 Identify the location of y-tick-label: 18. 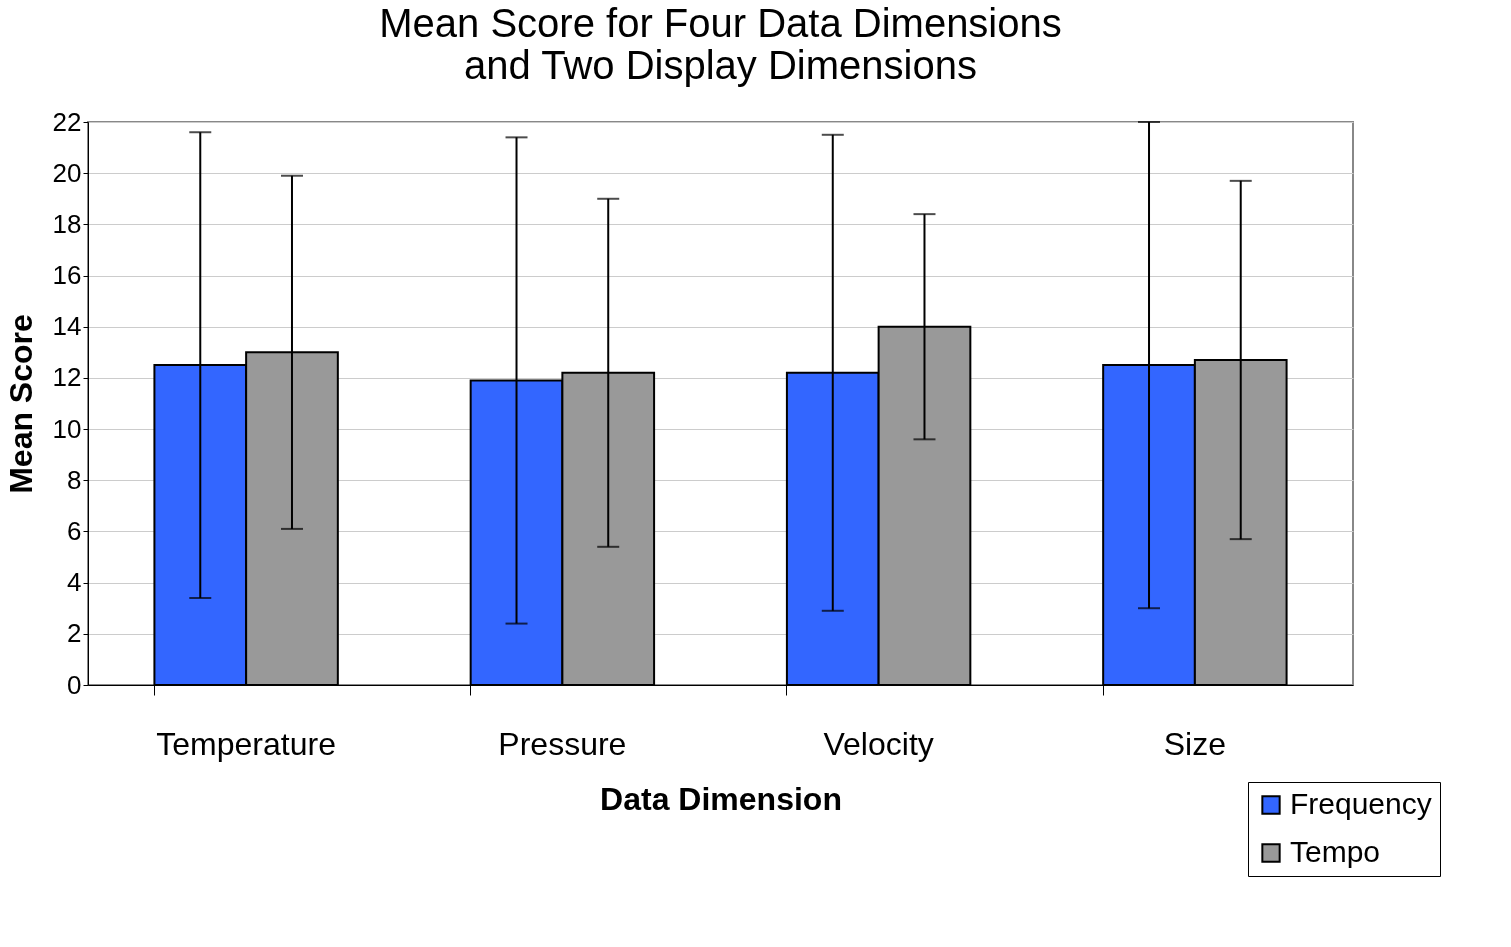
(67, 223).